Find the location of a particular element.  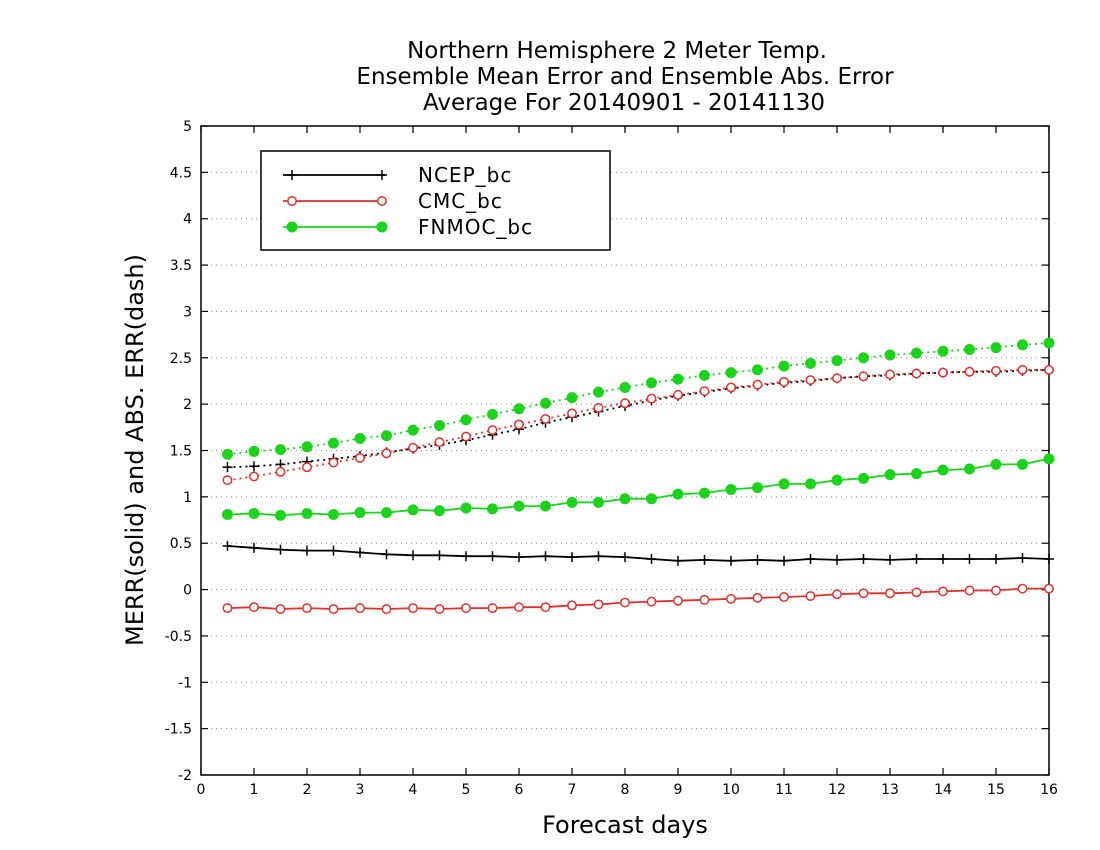

chart-title-line-3: Average For 20140901 - 20141130 is located at coordinates (624, 103).